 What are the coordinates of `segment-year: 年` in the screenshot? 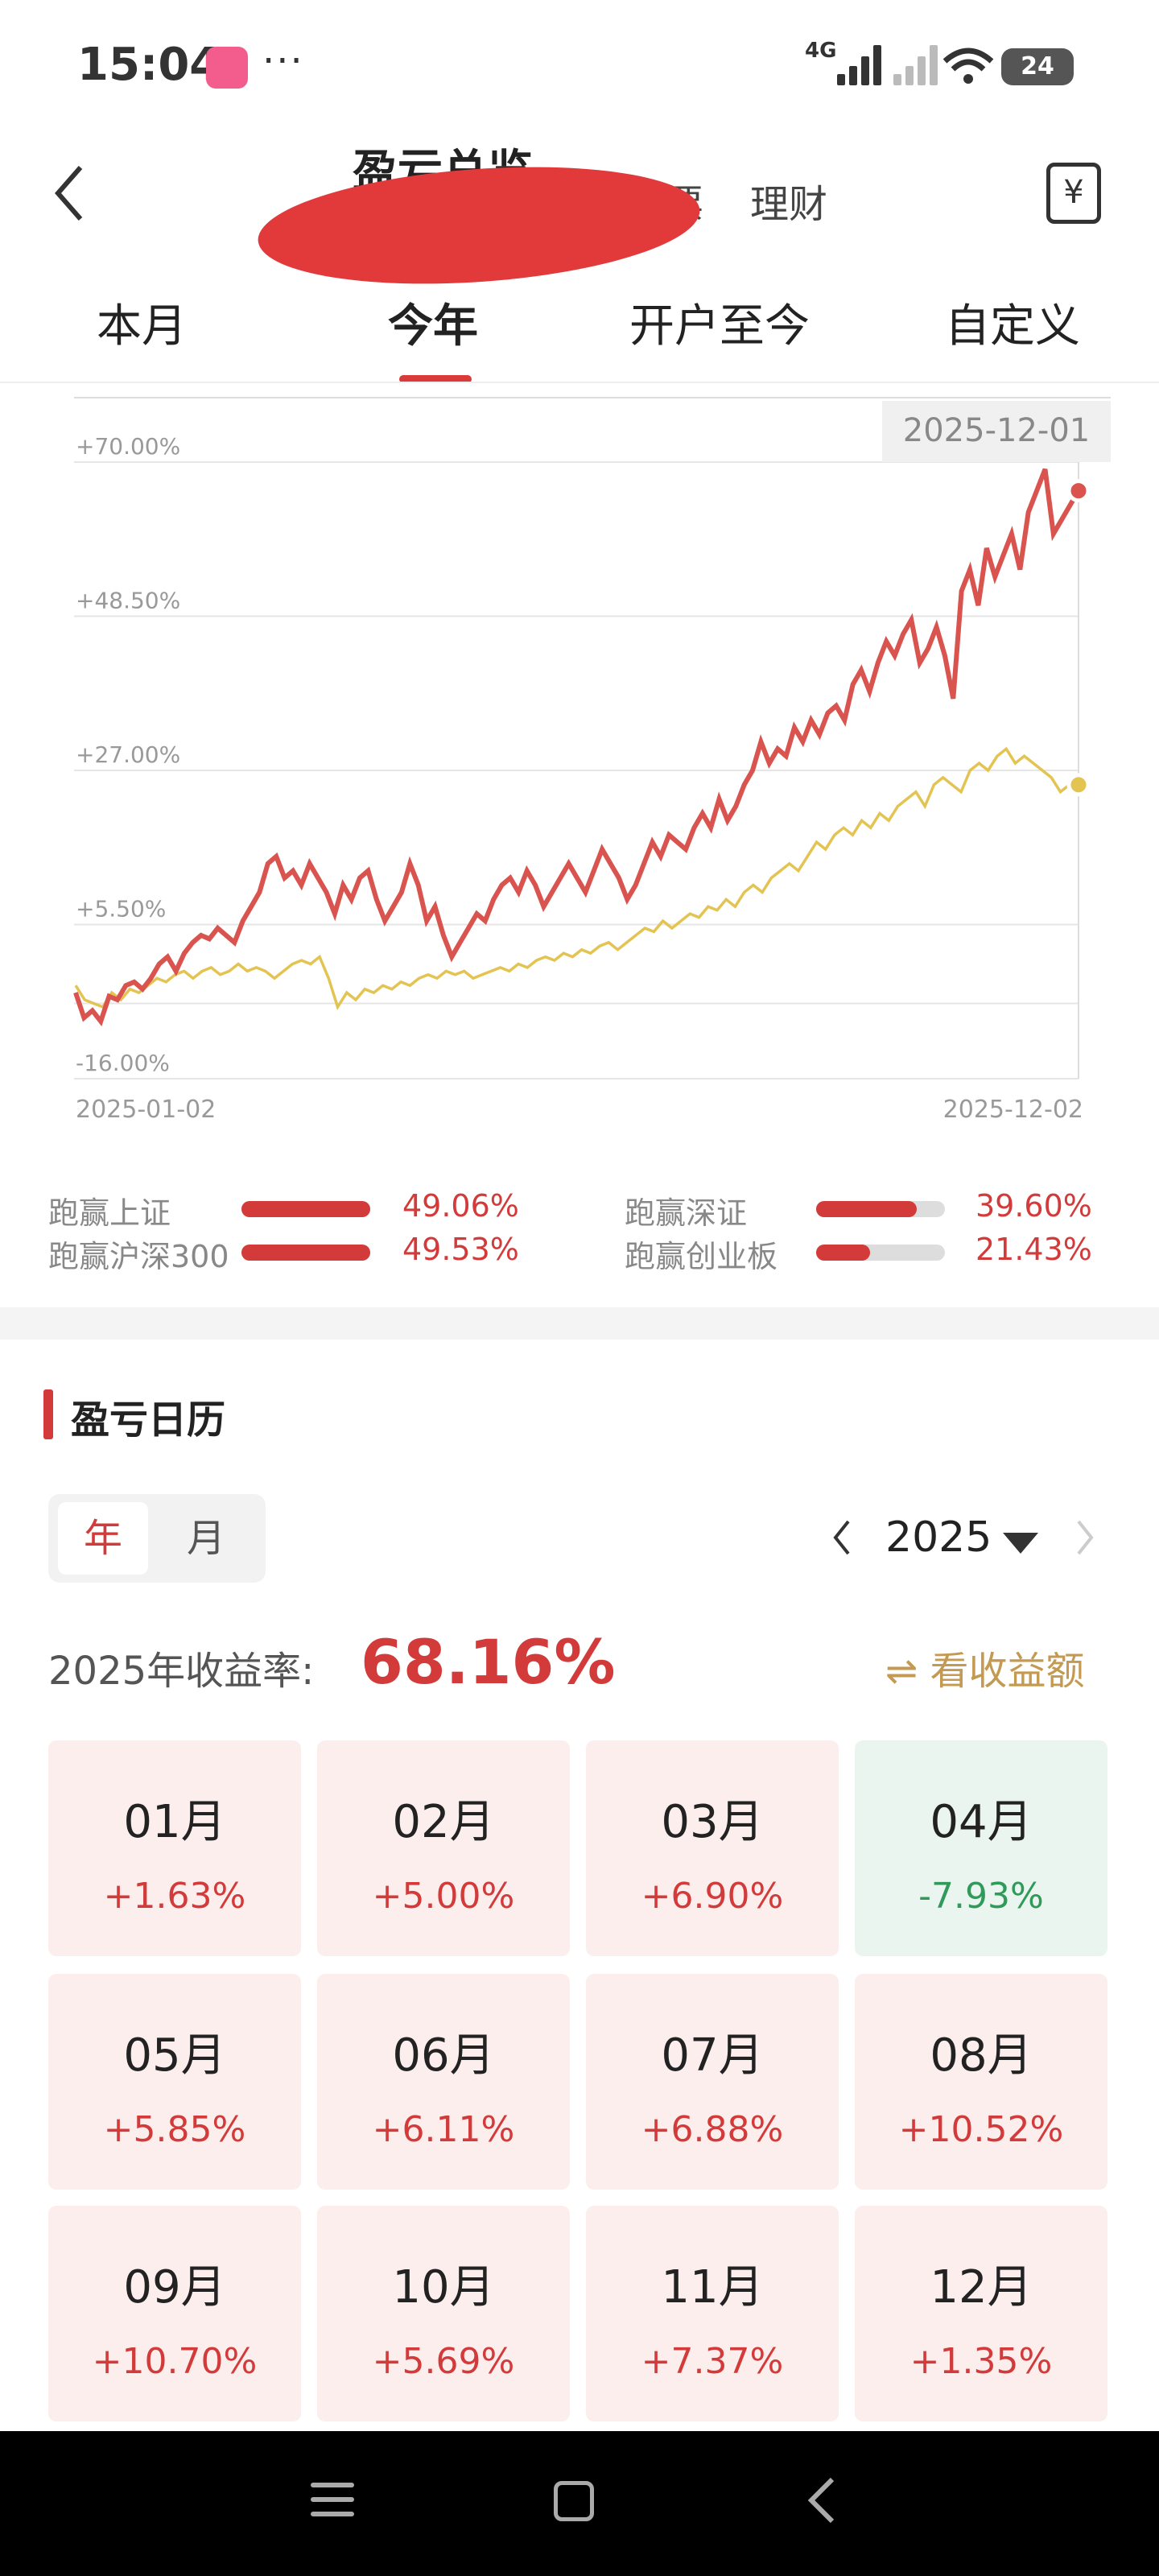 It's located at (103, 1538).